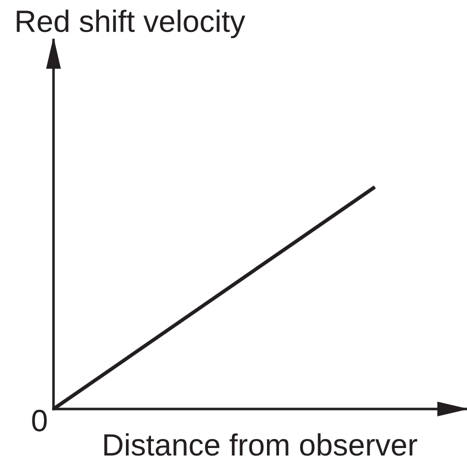  I want to click on text: 0, so click(39, 421).